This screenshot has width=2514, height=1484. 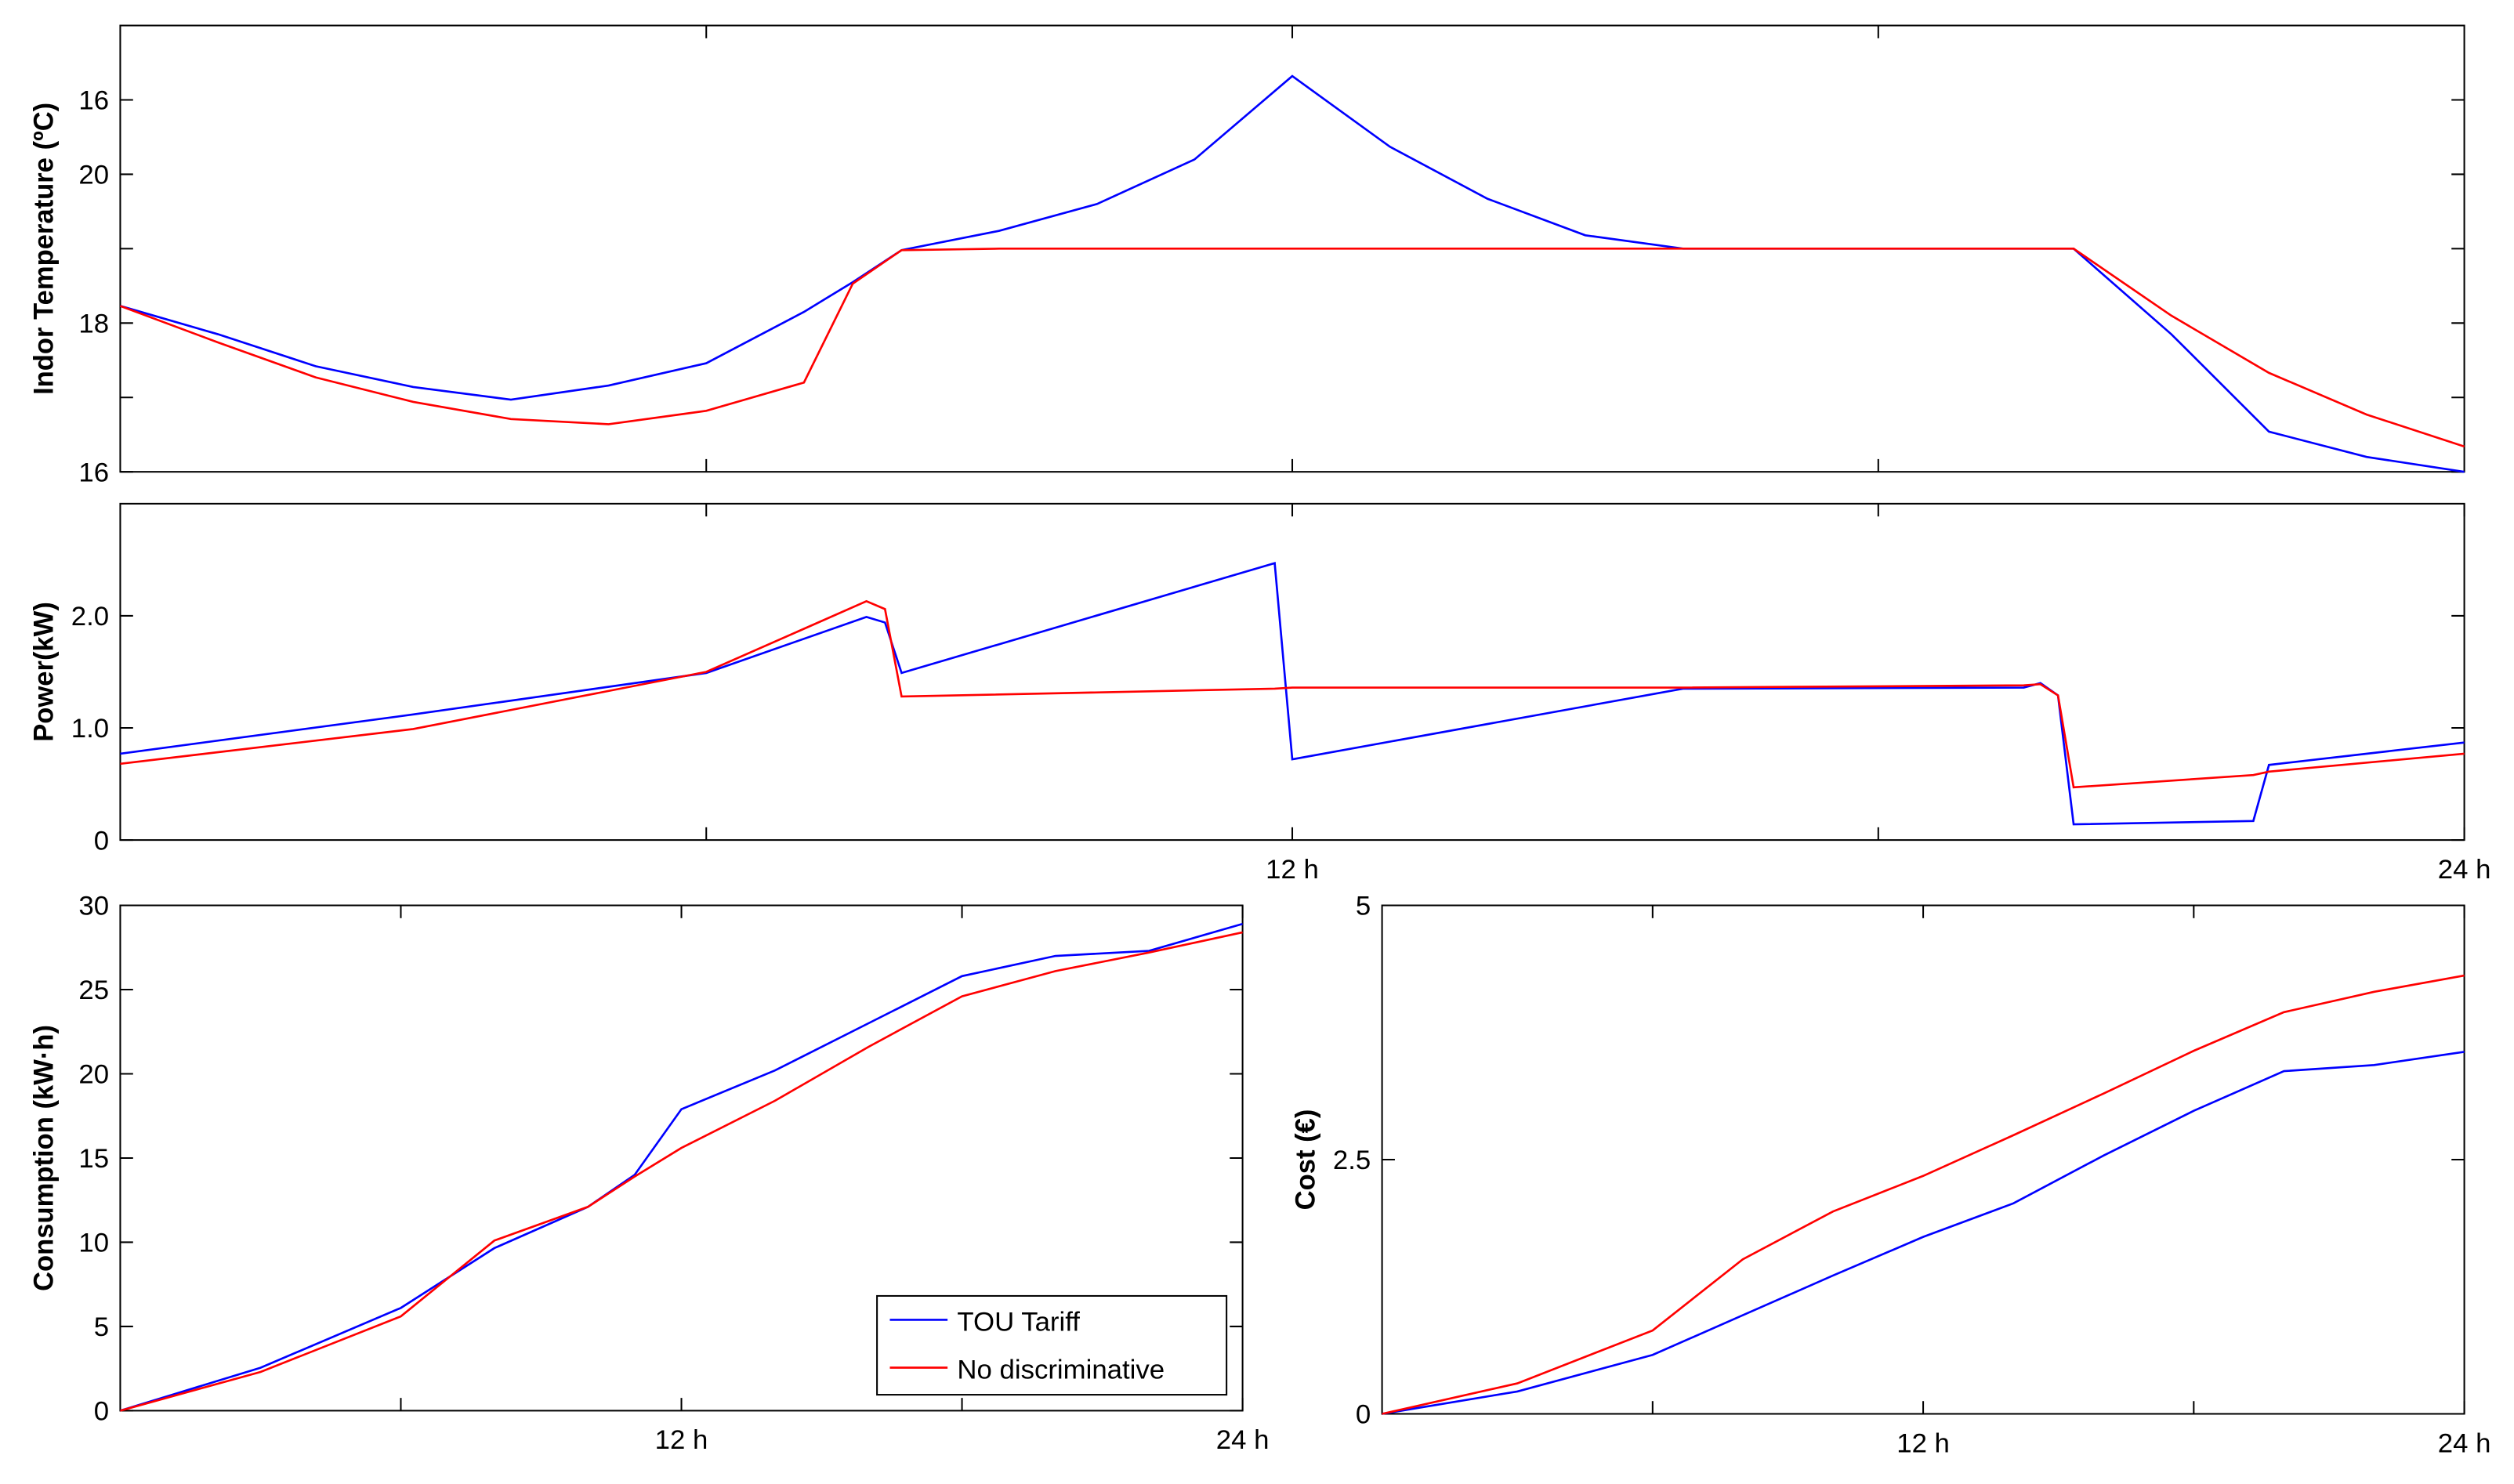 What do you see at coordinates (1061, 1371) in the screenshot?
I see `legend-label: No discriminative` at bounding box center [1061, 1371].